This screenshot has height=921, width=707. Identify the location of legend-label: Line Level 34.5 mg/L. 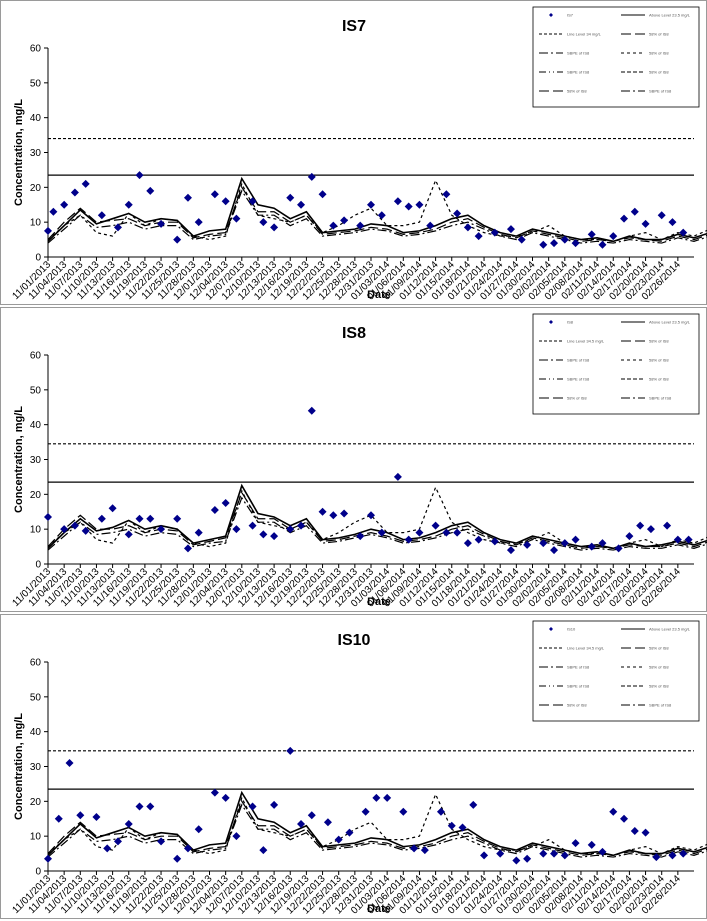
(586, 648).